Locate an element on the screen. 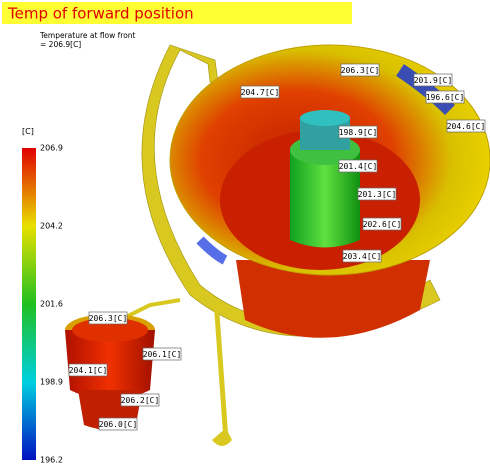 The height and width of the screenshot is (470, 490). probe-text: 201.3[C] is located at coordinates (377, 194).